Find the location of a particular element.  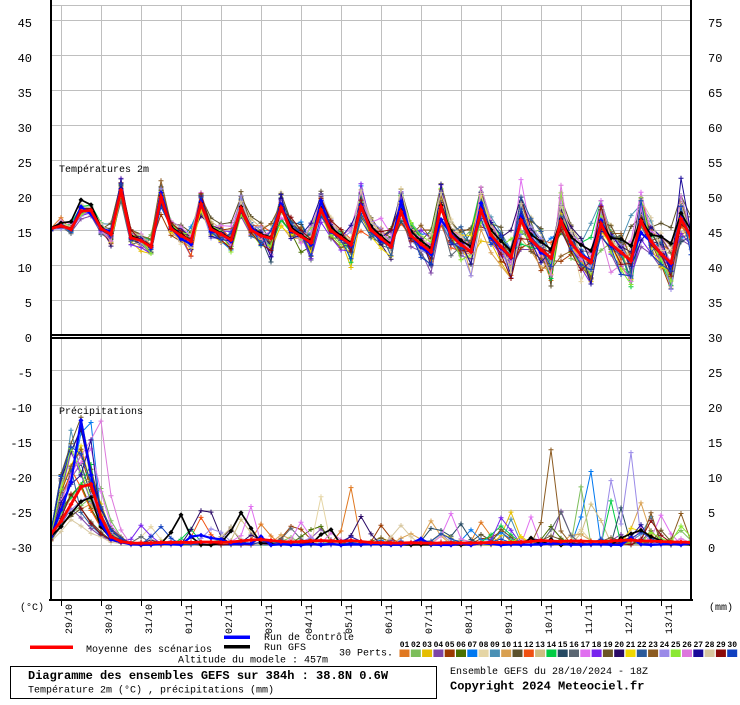

svg-text: -30 is located at coordinates (21, 549).